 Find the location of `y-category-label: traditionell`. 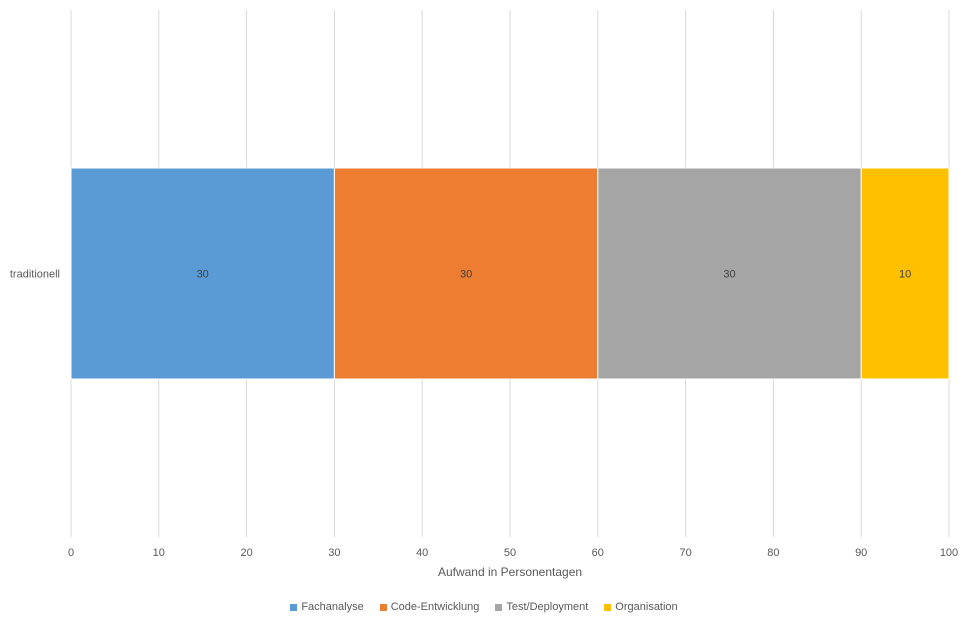

y-category-label: traditionell is located at coordinates (35, 275).